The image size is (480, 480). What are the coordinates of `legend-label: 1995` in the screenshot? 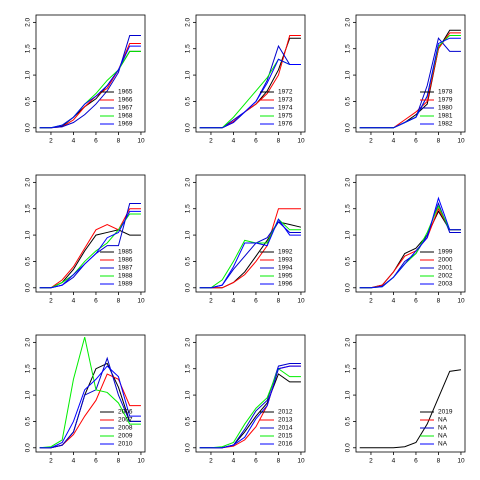 It's located at (285, 276).